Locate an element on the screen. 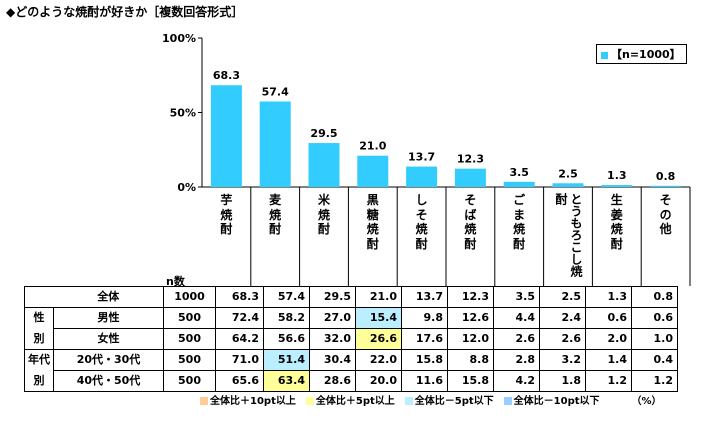  table-cell: 21.0 is located at coordinates (378, 297).